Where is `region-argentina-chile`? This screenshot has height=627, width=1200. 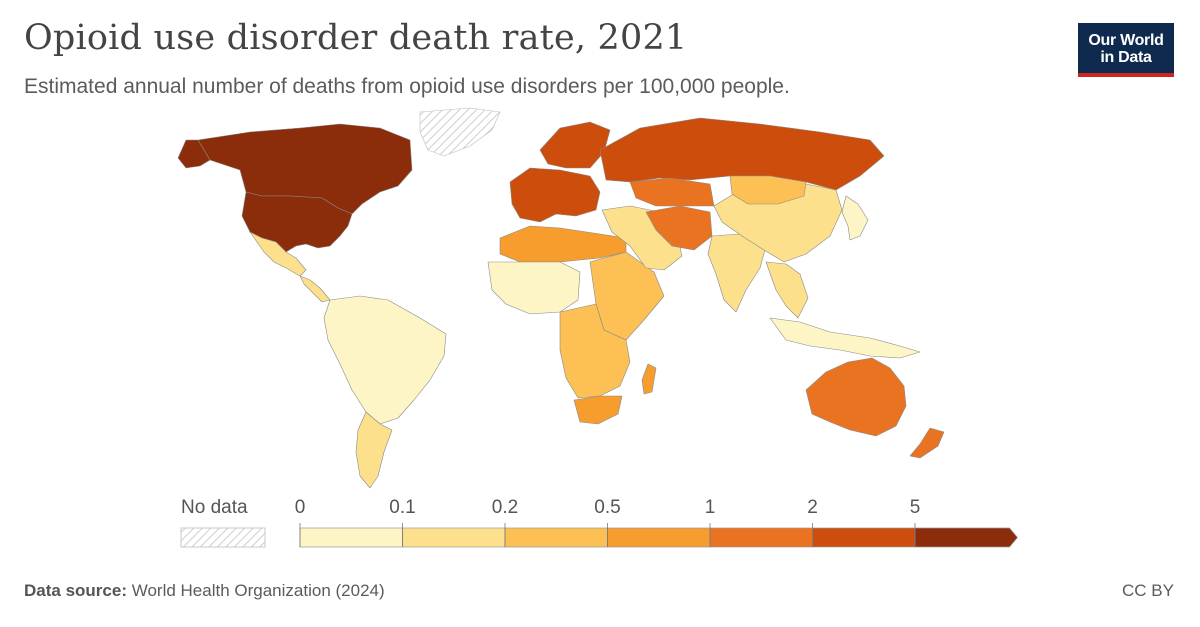
region-argentina-chile is located at coordinates (374, 450).